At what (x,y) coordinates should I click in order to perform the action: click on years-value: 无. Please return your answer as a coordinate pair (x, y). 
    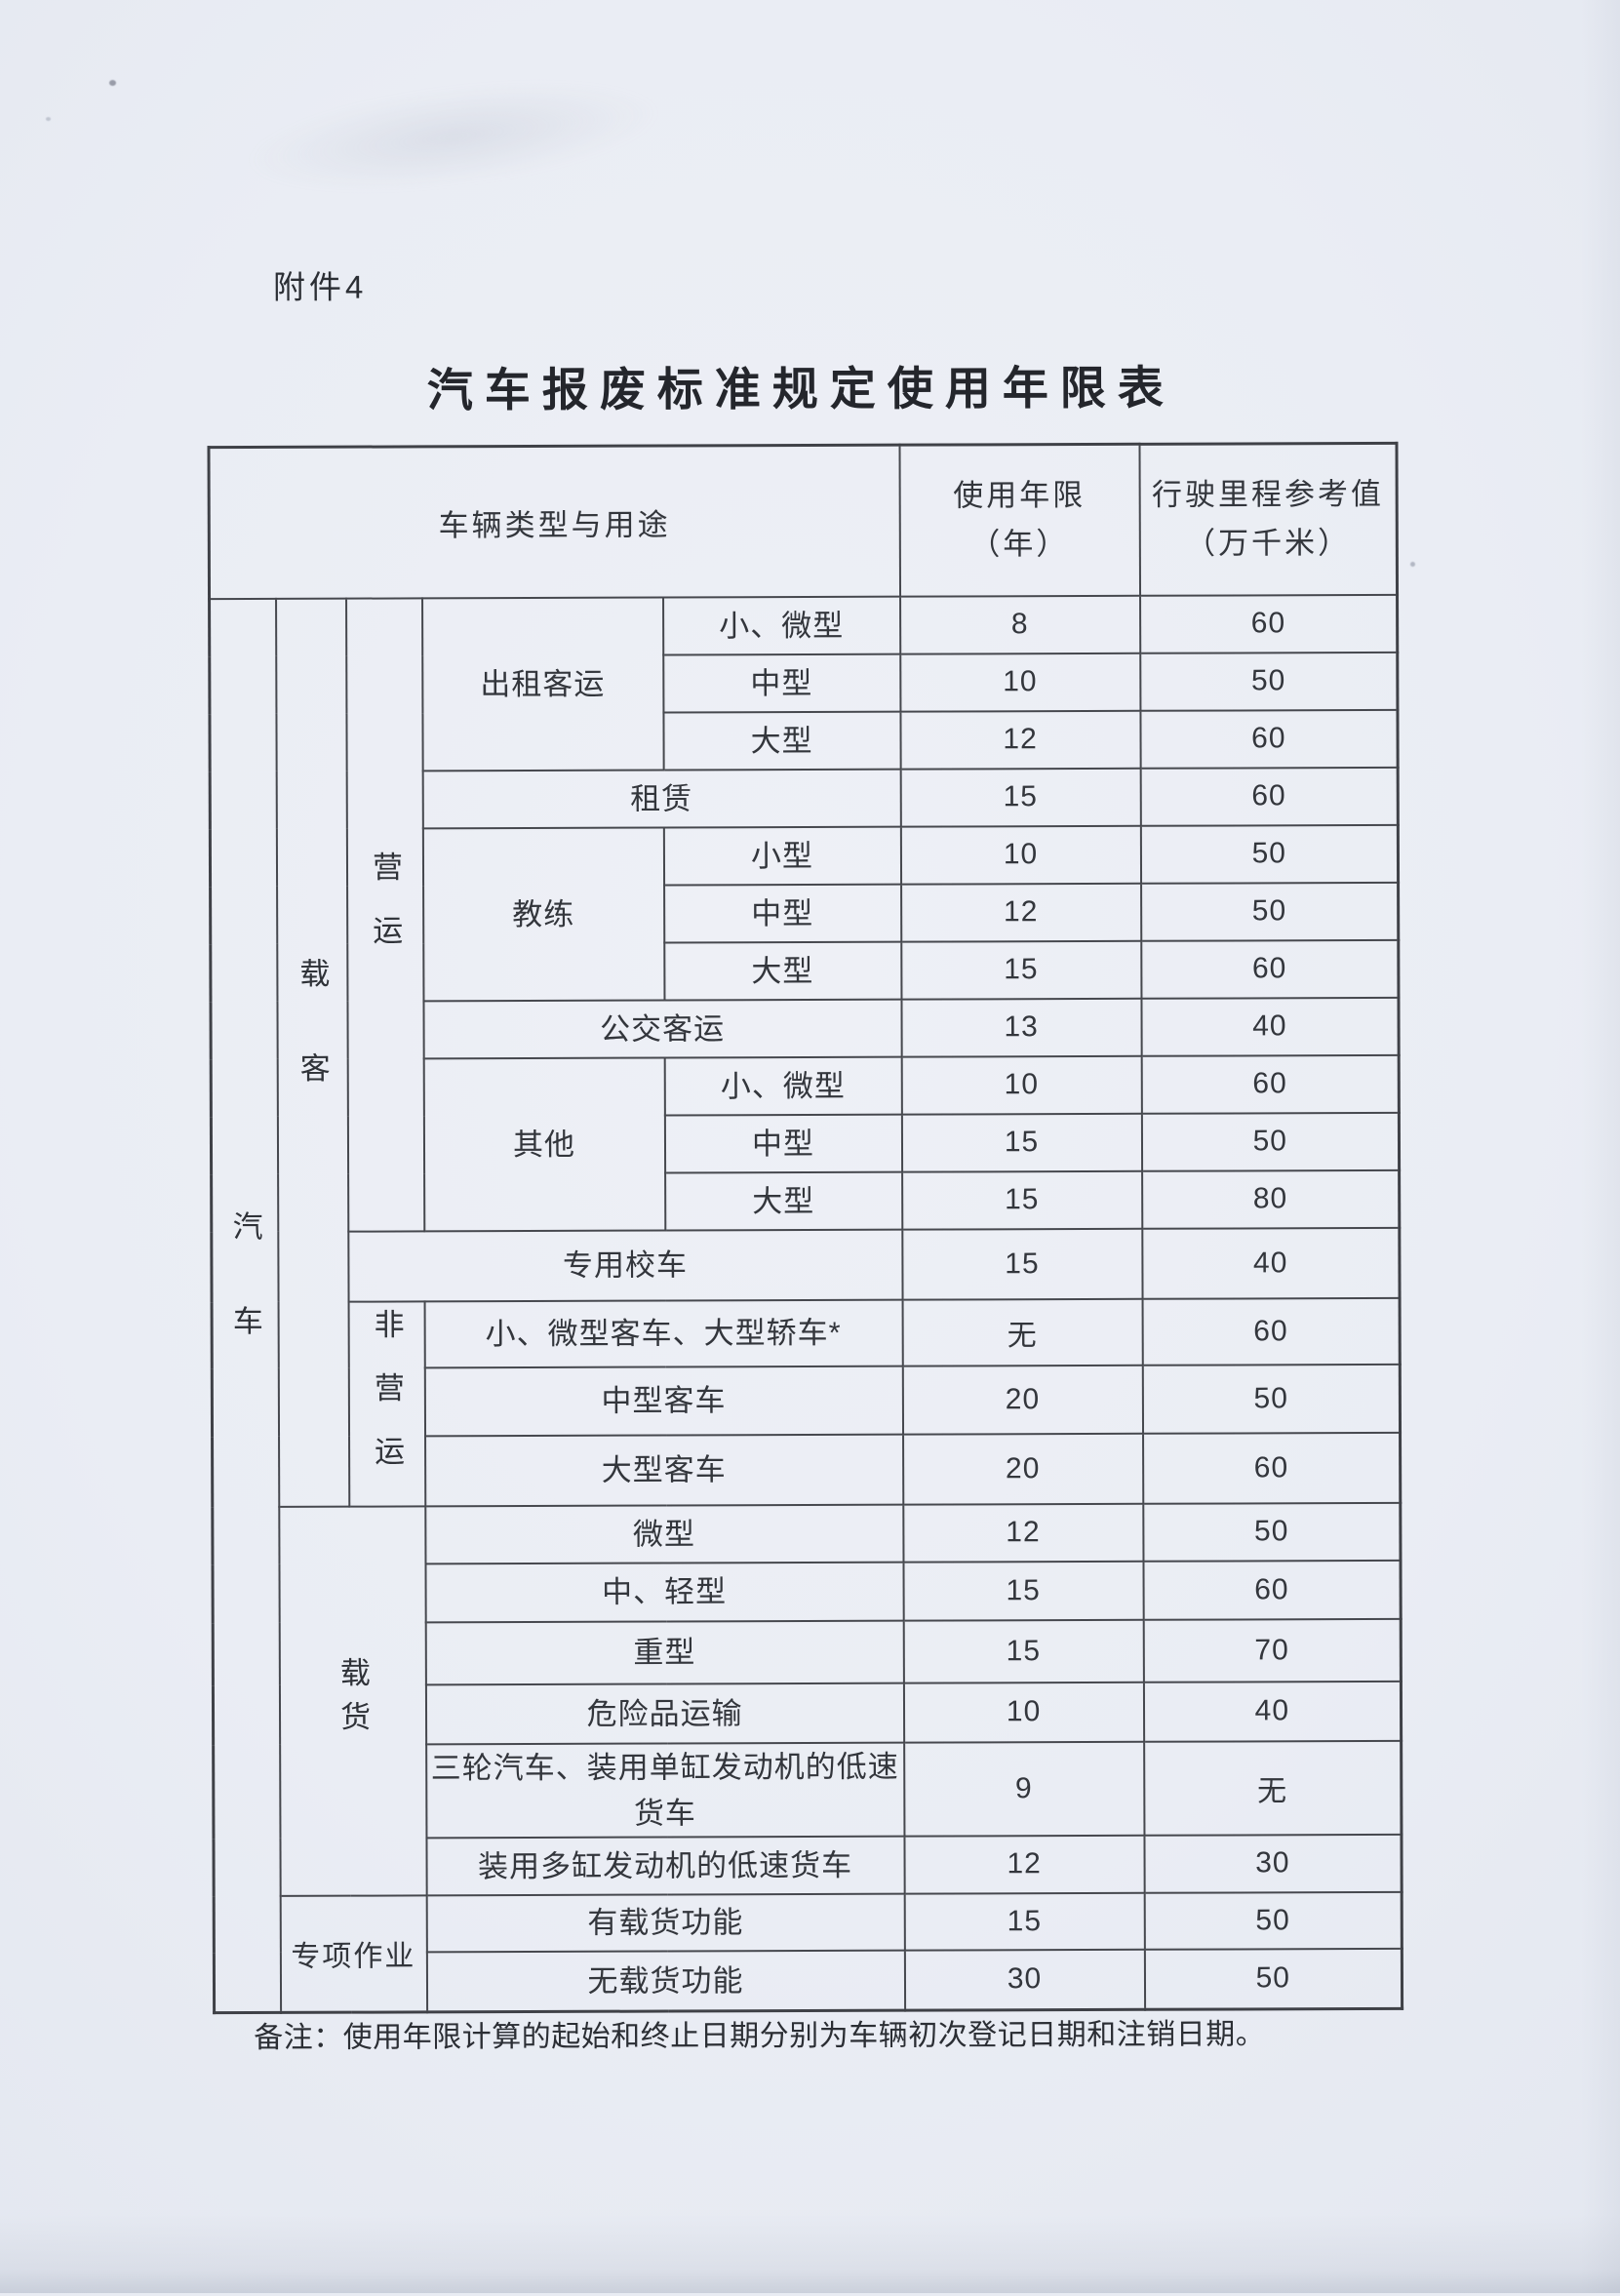
    Looking at the image, I should click on (1022, 1332).